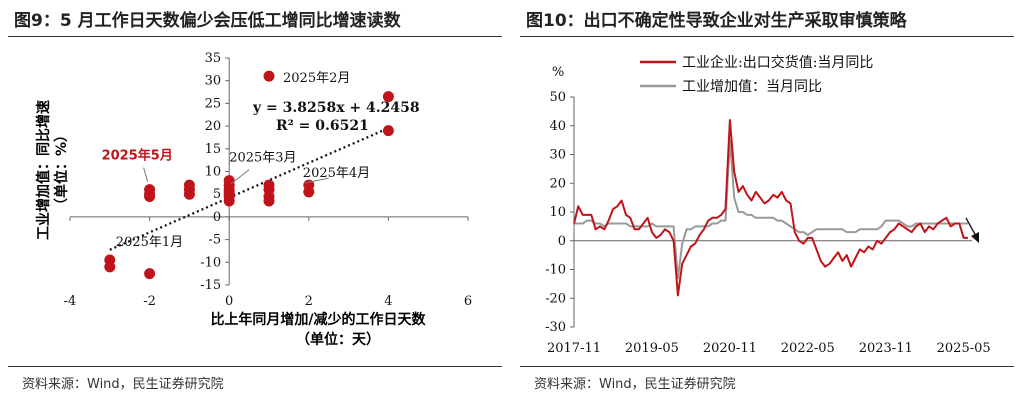 The image size is (1024, 406). I want to click on scatter-ytick-label: 5, so click(217, 194).